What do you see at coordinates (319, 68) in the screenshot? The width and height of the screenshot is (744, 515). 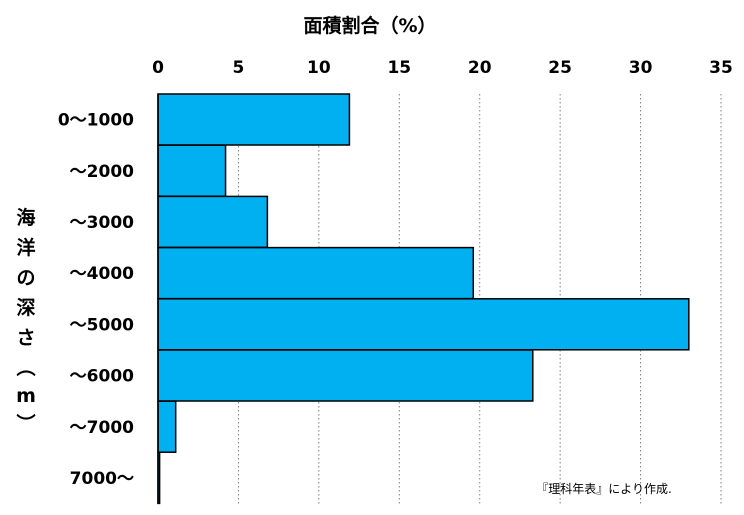 I see `x-tick-label-10: 10` at bounding box center [319, 68].